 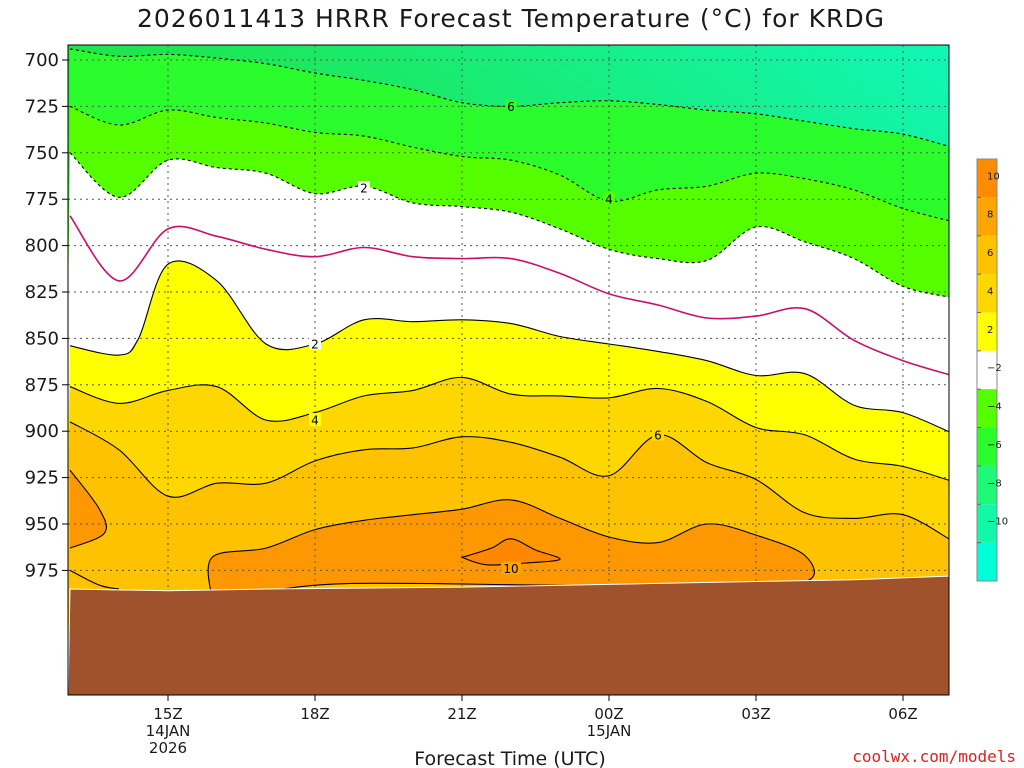 I want to click on y-tick-label: 750, so click(x=42, y=153).